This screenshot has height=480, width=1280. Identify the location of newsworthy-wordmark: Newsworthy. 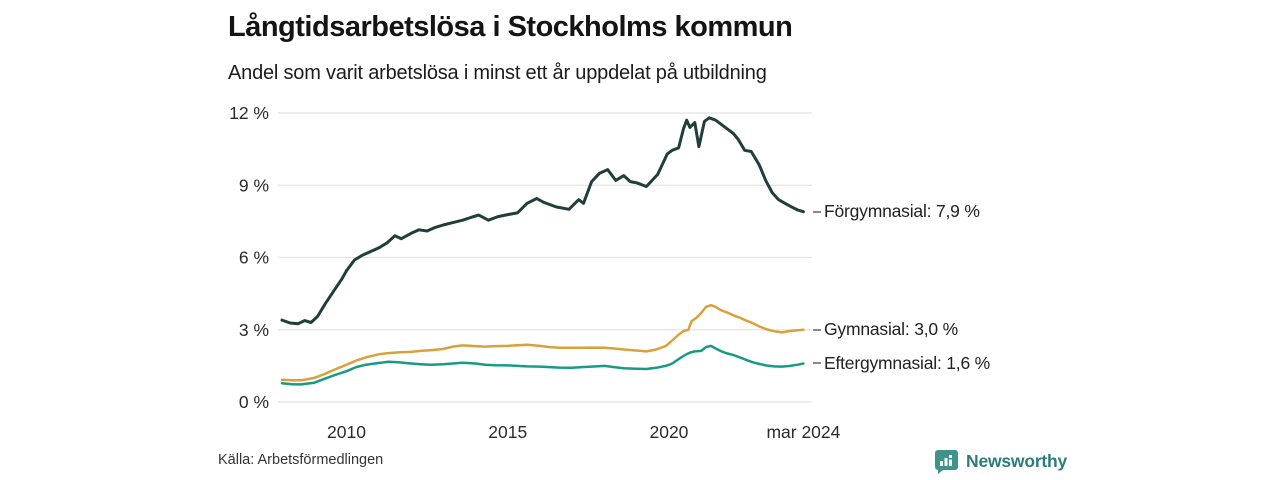
(1017, 461).